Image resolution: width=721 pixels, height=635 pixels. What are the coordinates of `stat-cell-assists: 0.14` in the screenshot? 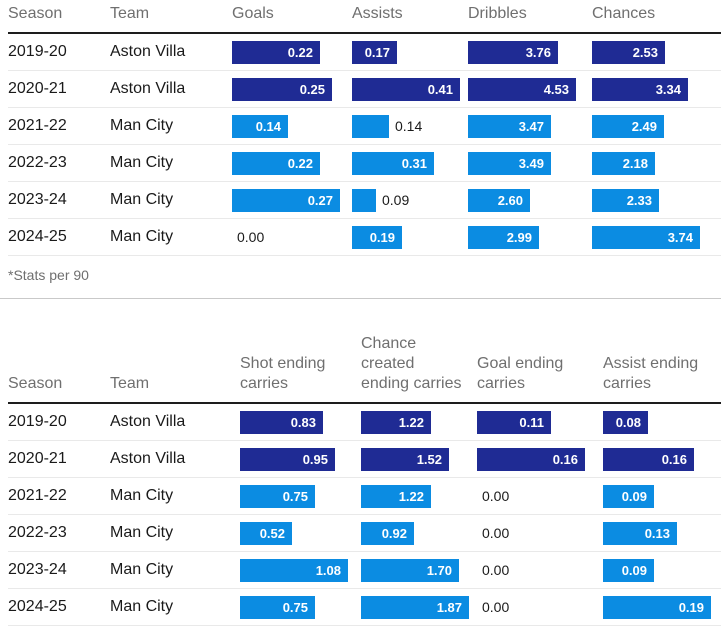 It's located at (410, 126).